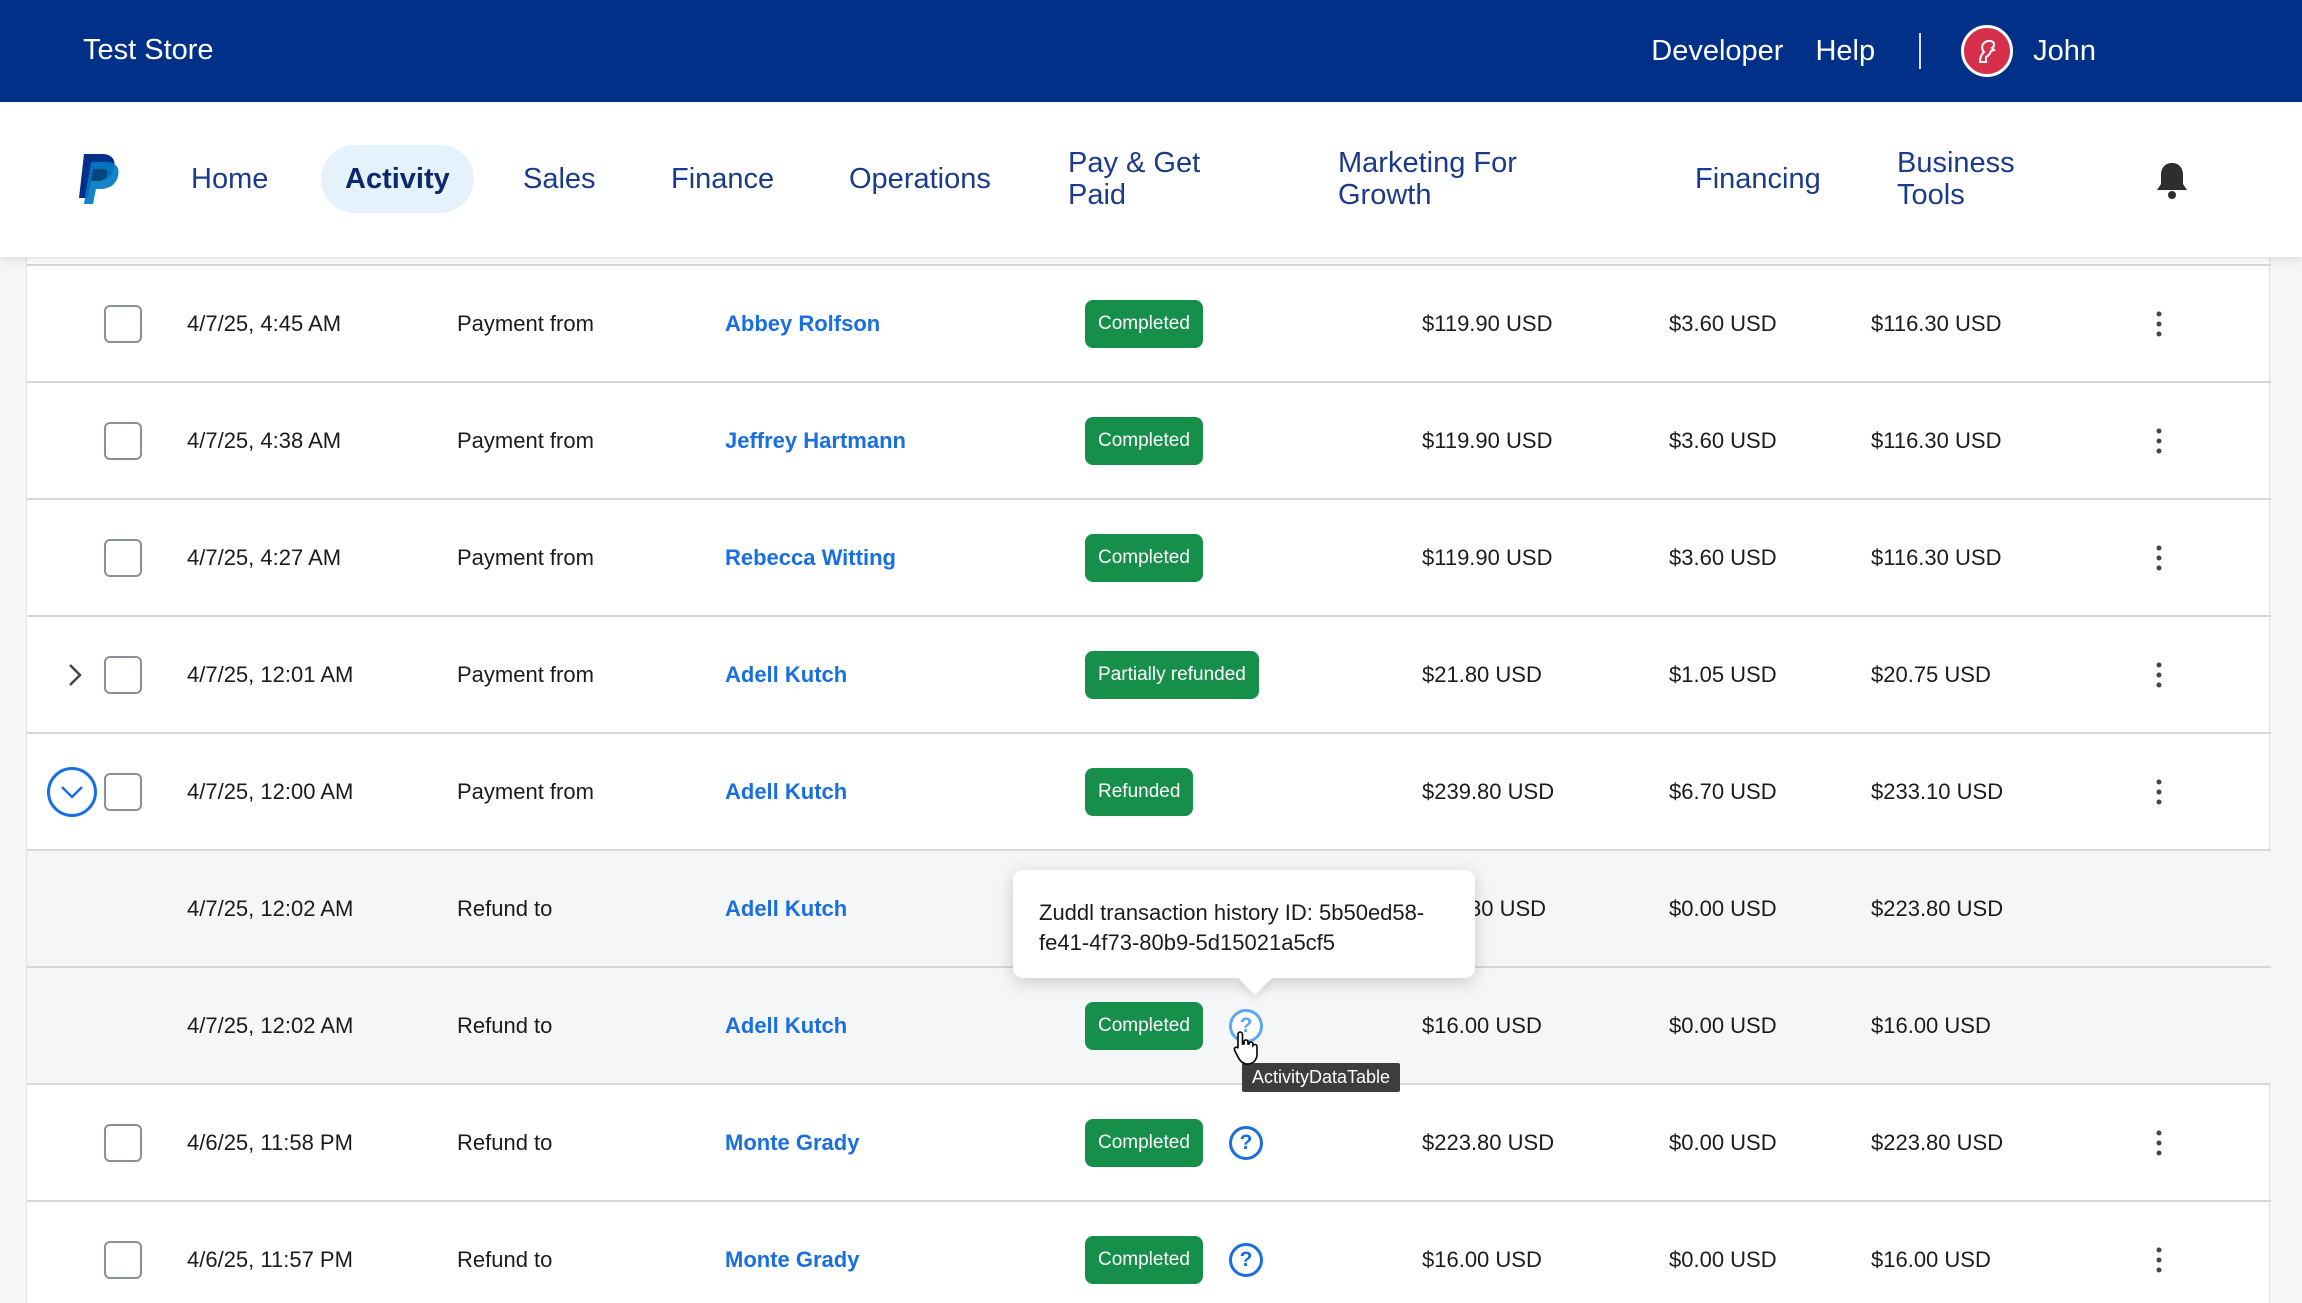  I want to click on avatar, so click(1987, 51).